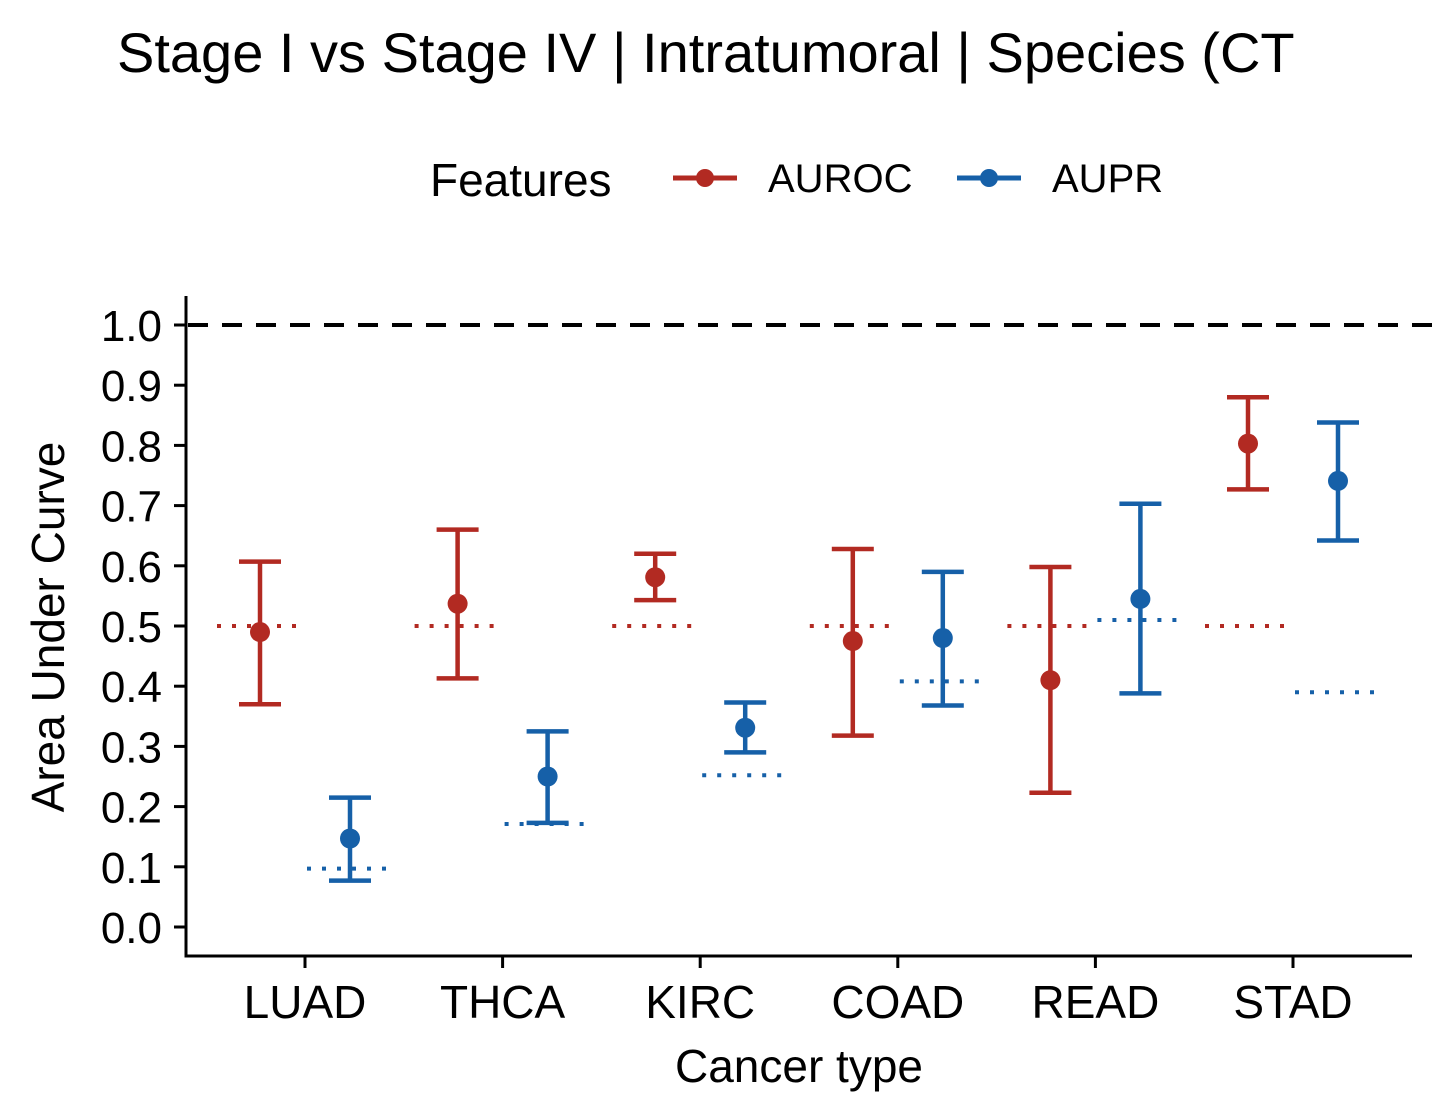 This screenshot has height=1120, width=1440. I want to click on x-tick-label: KIRC, so click(700, 1002).